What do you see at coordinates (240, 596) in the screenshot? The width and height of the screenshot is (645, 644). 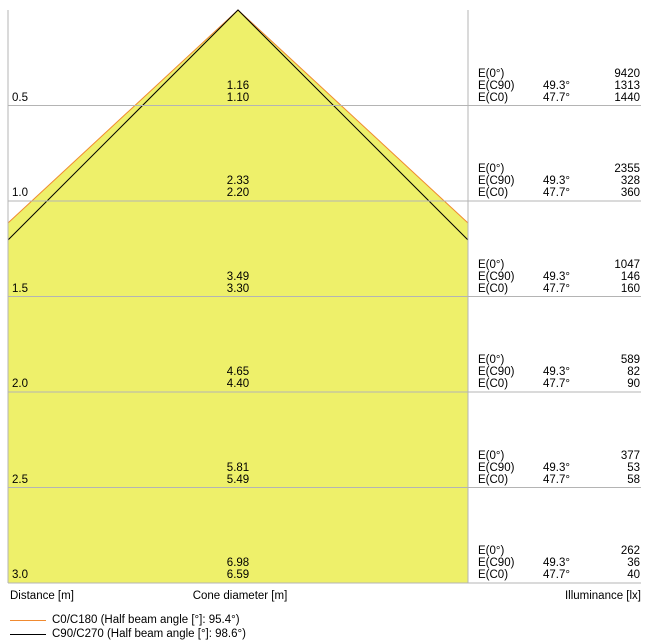 I see `cone-diameter-axis-label: Cone diameter [m]` at bounding box center [240, 596].